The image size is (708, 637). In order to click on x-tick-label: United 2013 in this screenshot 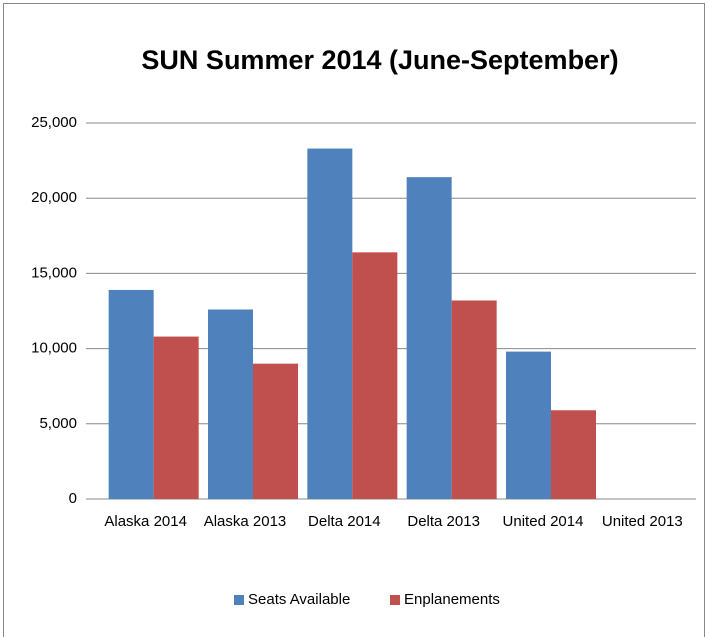, I will do `click(642, 521)`.